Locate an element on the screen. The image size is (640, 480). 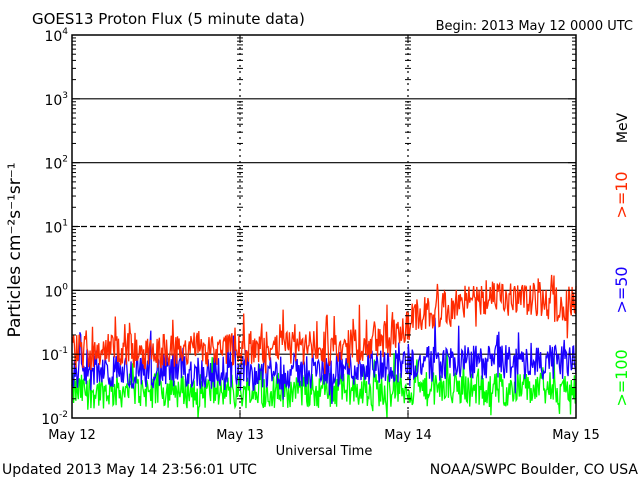
y-tick-label: 10¹ is located at coordinates (56, 228).